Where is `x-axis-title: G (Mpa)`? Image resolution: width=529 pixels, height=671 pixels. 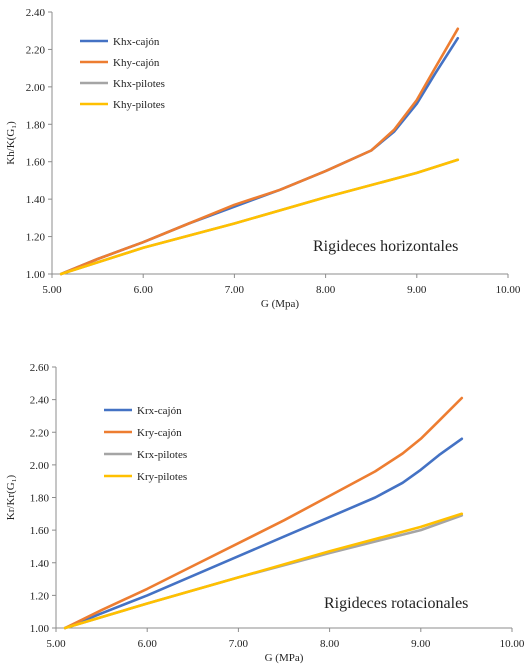
x-axis-title: G (Mpa) is located at coordinates (280, 304).